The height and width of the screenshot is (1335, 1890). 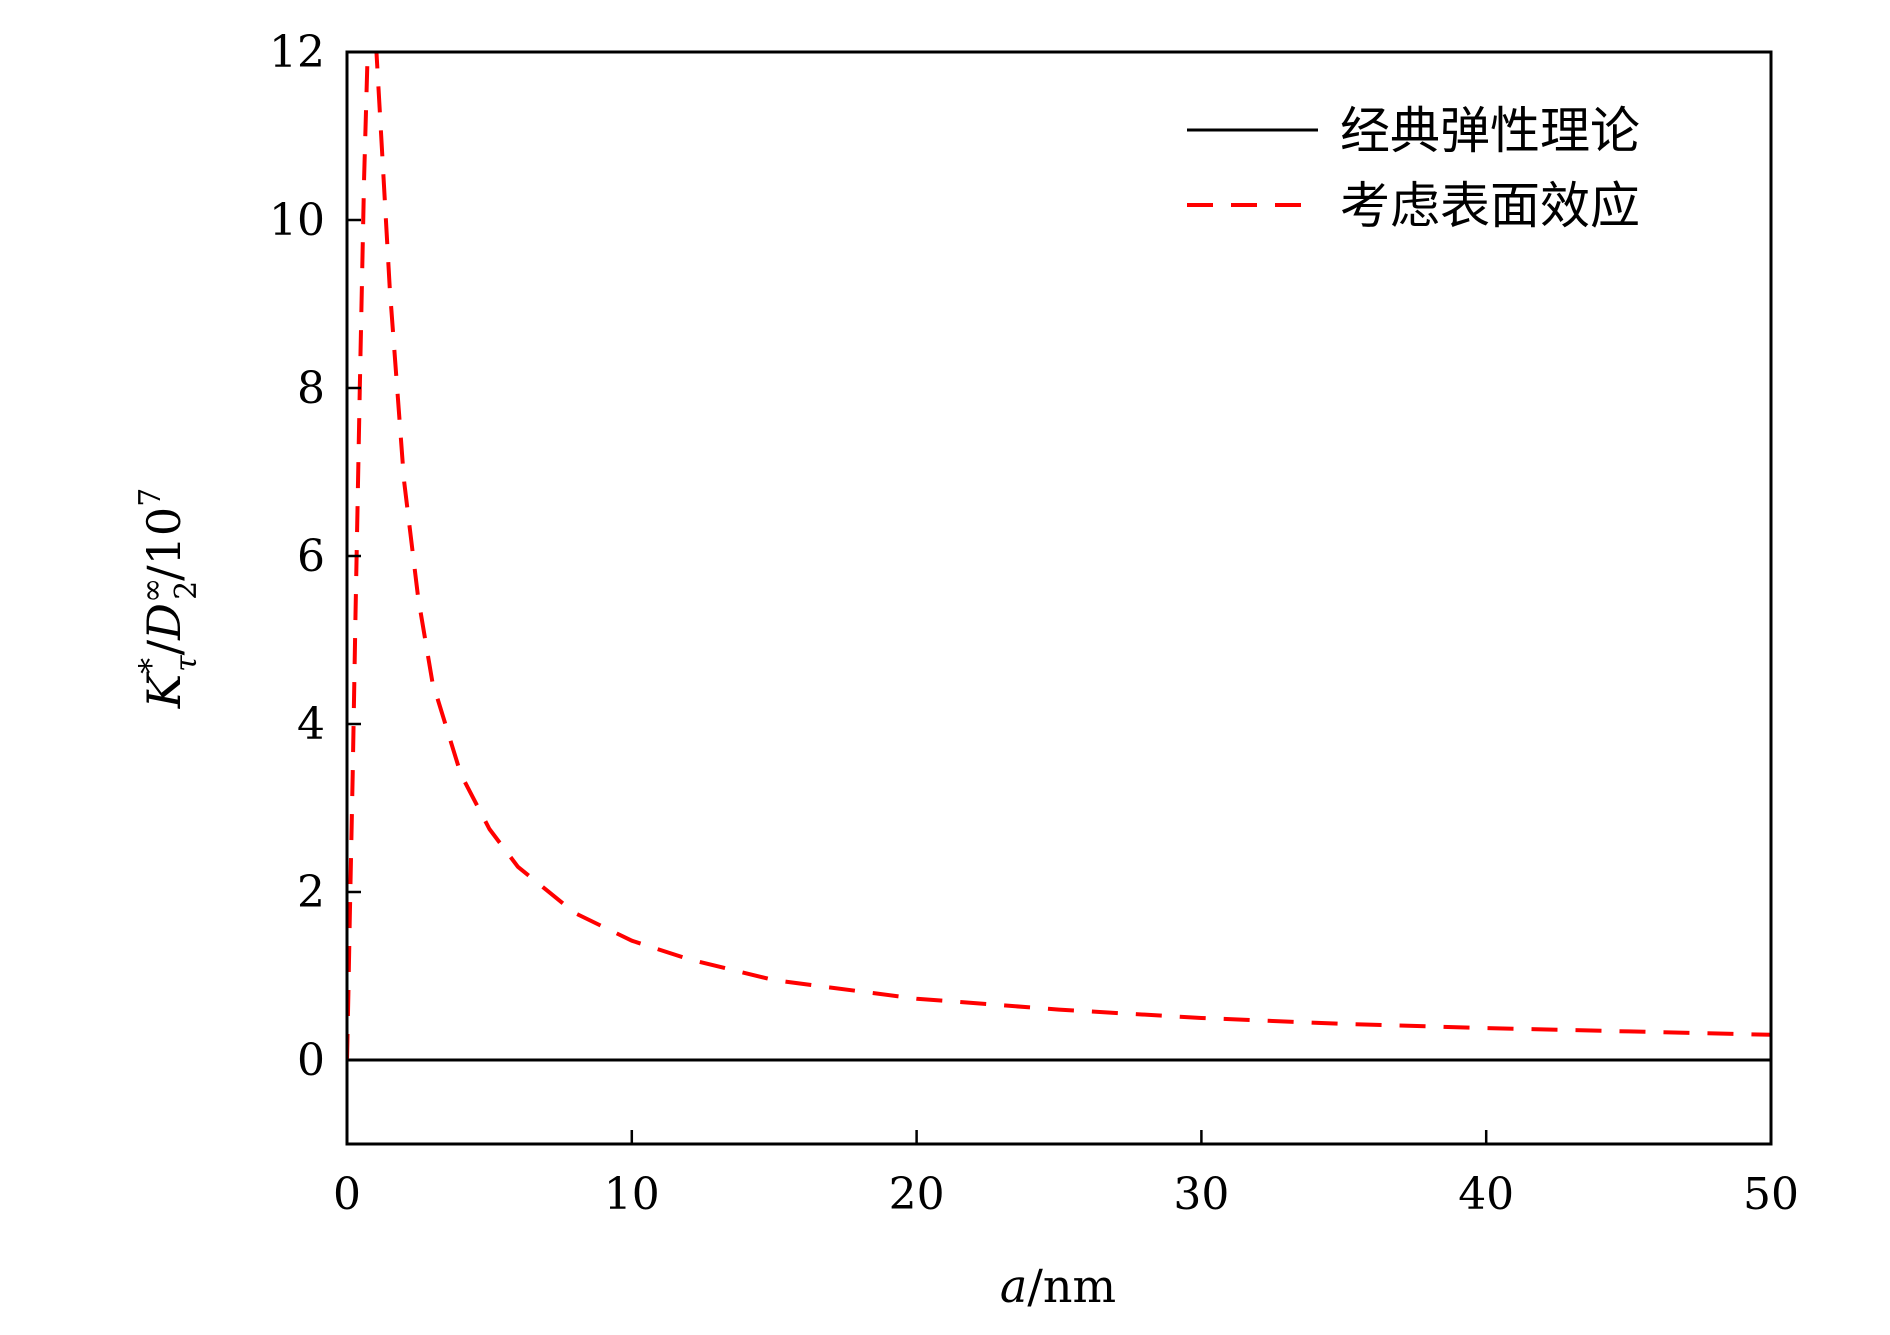 I want to click on svg-text: a/nm, so click(x=1058, y=1286).